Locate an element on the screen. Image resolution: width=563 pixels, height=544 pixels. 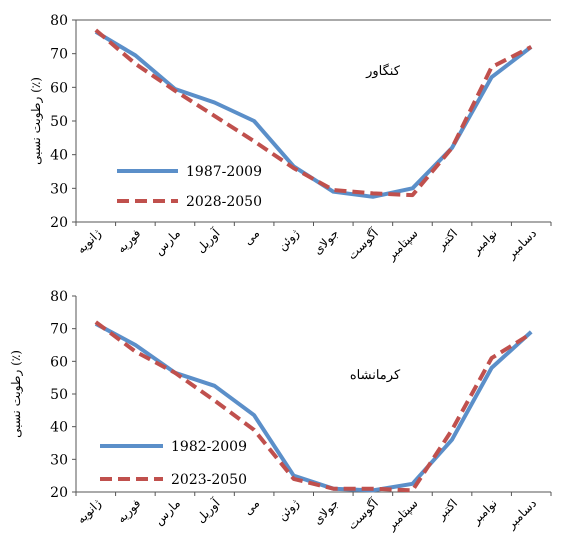
legend-label: 2023-2050 is located at coordinates (209, 480).